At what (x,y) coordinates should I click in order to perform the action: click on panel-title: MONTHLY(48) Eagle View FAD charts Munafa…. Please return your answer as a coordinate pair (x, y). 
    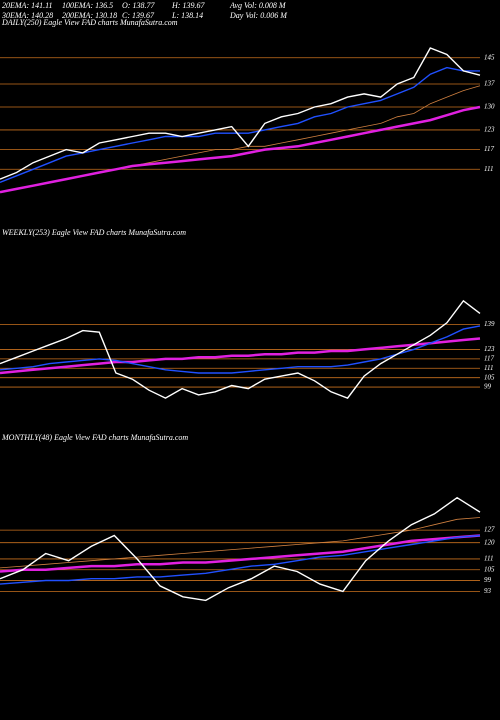
    Looking at the image, I should click on (94, 437).